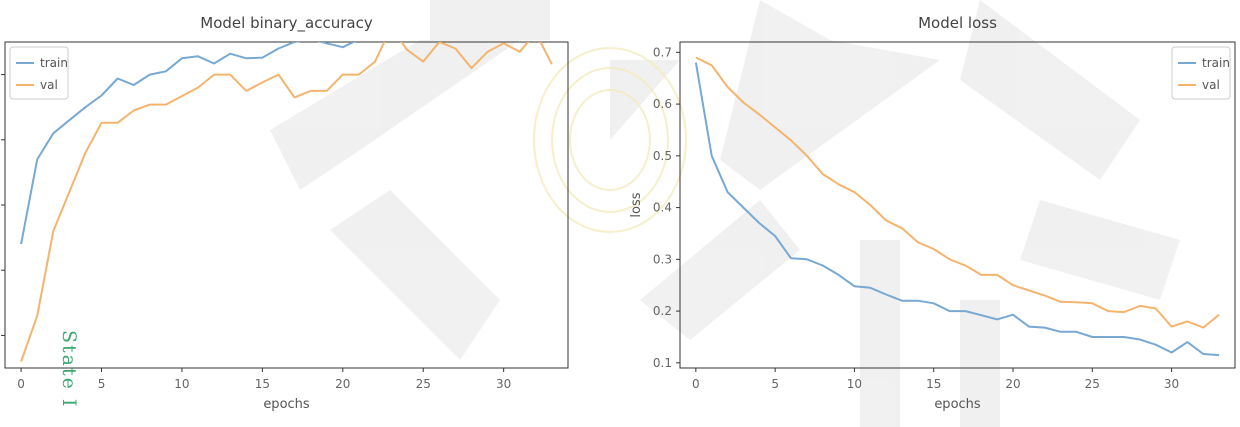 The width and height of the screenshot is (1240, 427). I want to click on y-tick-label: 0.3, so click(662, 259).